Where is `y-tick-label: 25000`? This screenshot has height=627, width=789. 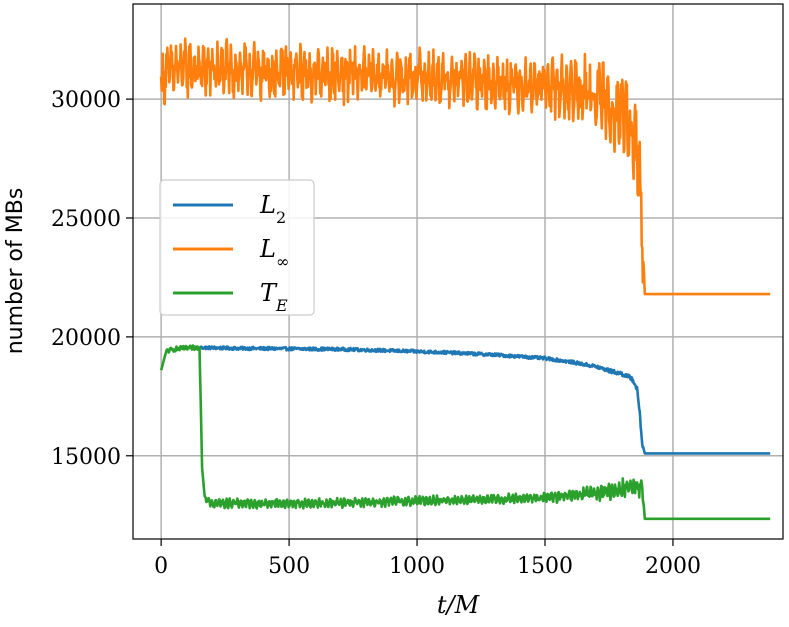 y-tick-label: 25000 is located at coordinates (86, 219).